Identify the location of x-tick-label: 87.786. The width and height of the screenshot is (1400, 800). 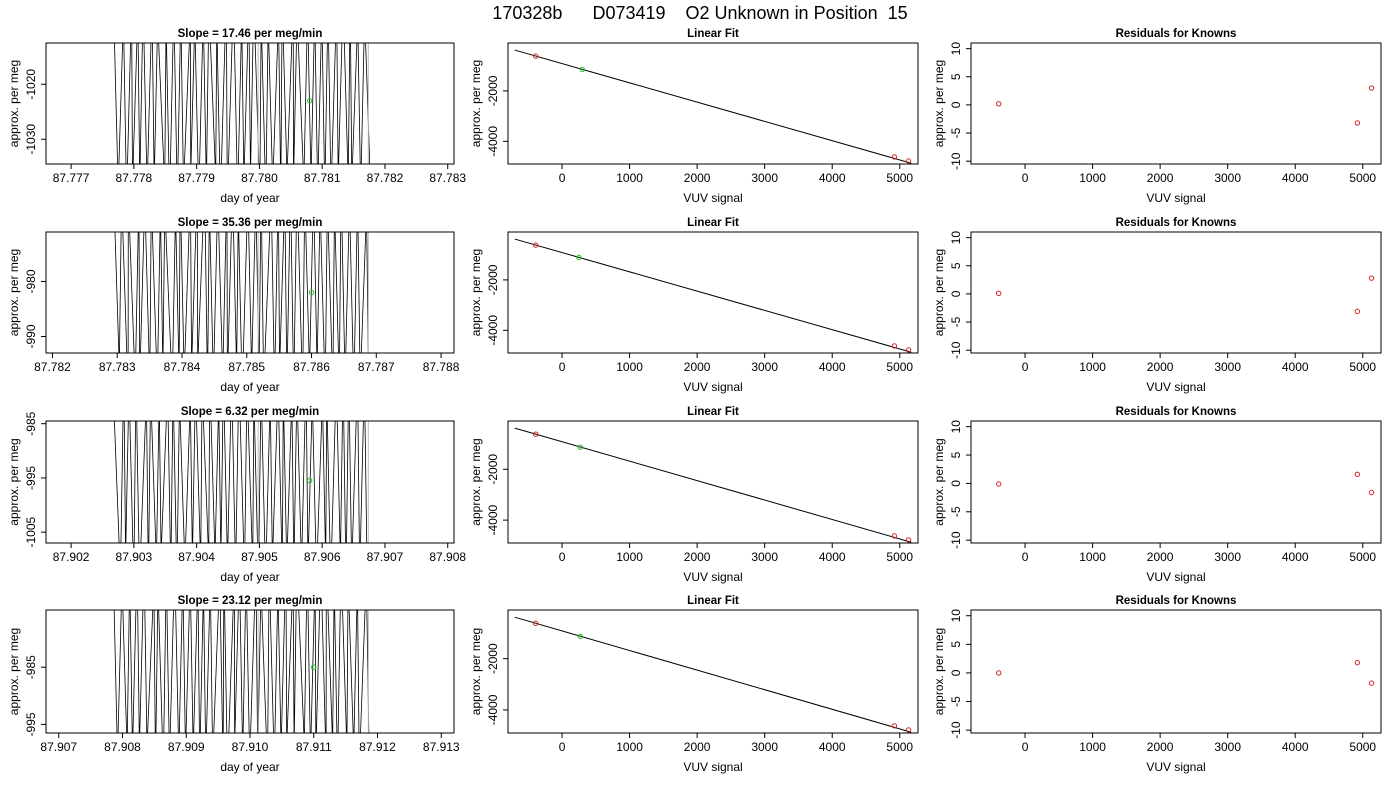
(311, 367).